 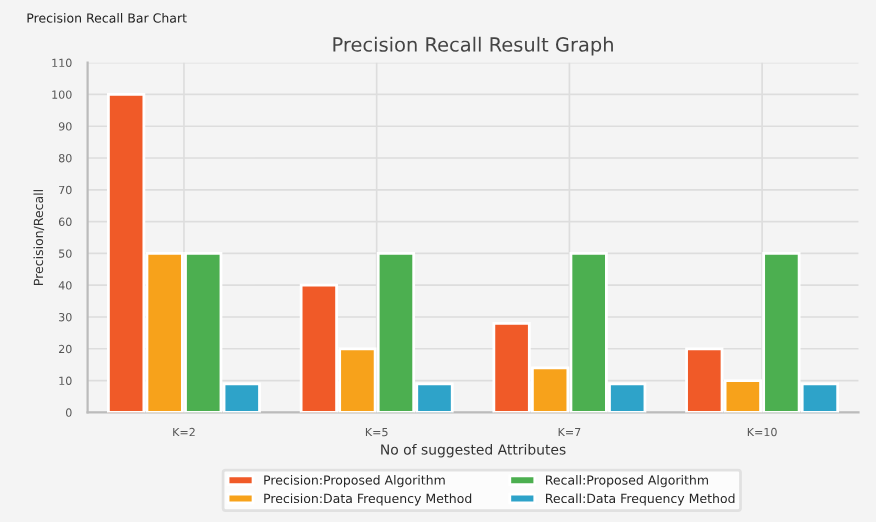 I want to click on chart-title: Precision Recall Result Graph, so click(x=473, y=46).